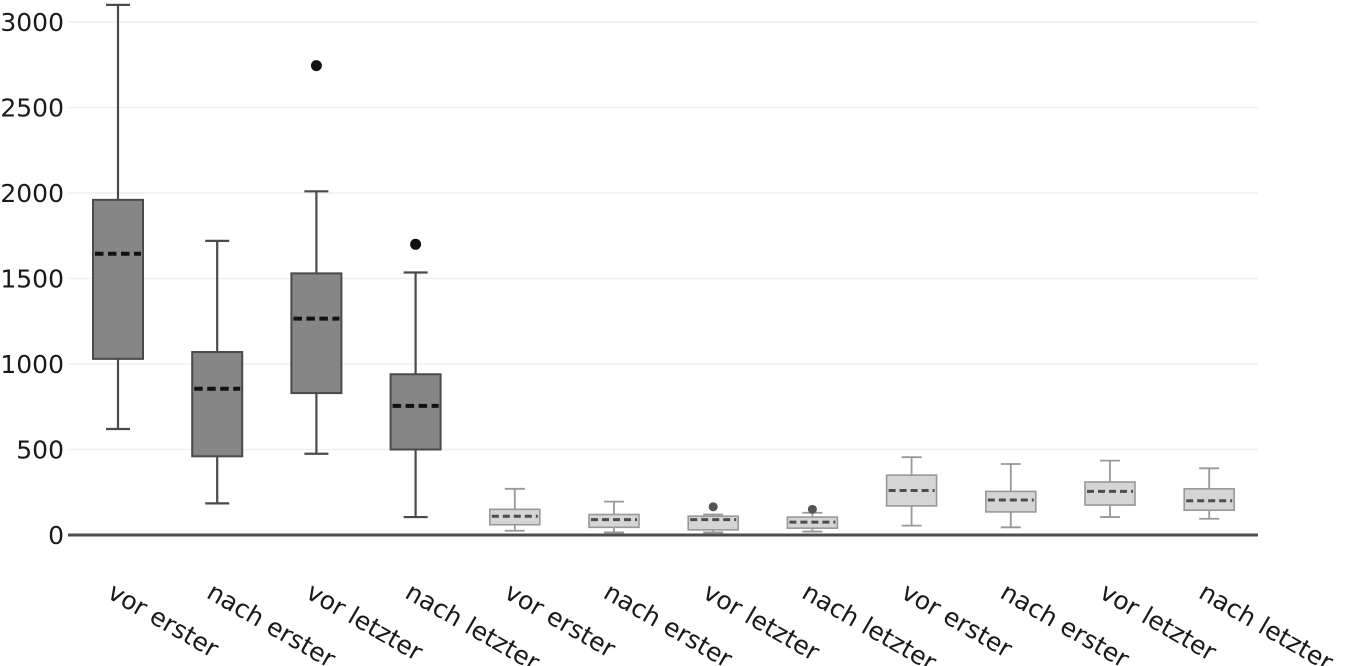 This screenshot has height=666, width=1347. I want to click on y-tick-label: 1500, so click(32, 279).